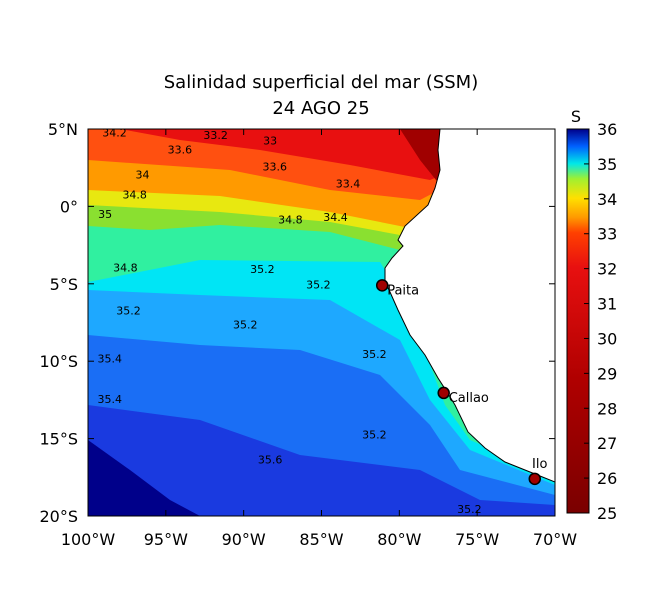  Describe the element at coordinates (144, 478) in the screenshot. I see `region-navy` at that location.